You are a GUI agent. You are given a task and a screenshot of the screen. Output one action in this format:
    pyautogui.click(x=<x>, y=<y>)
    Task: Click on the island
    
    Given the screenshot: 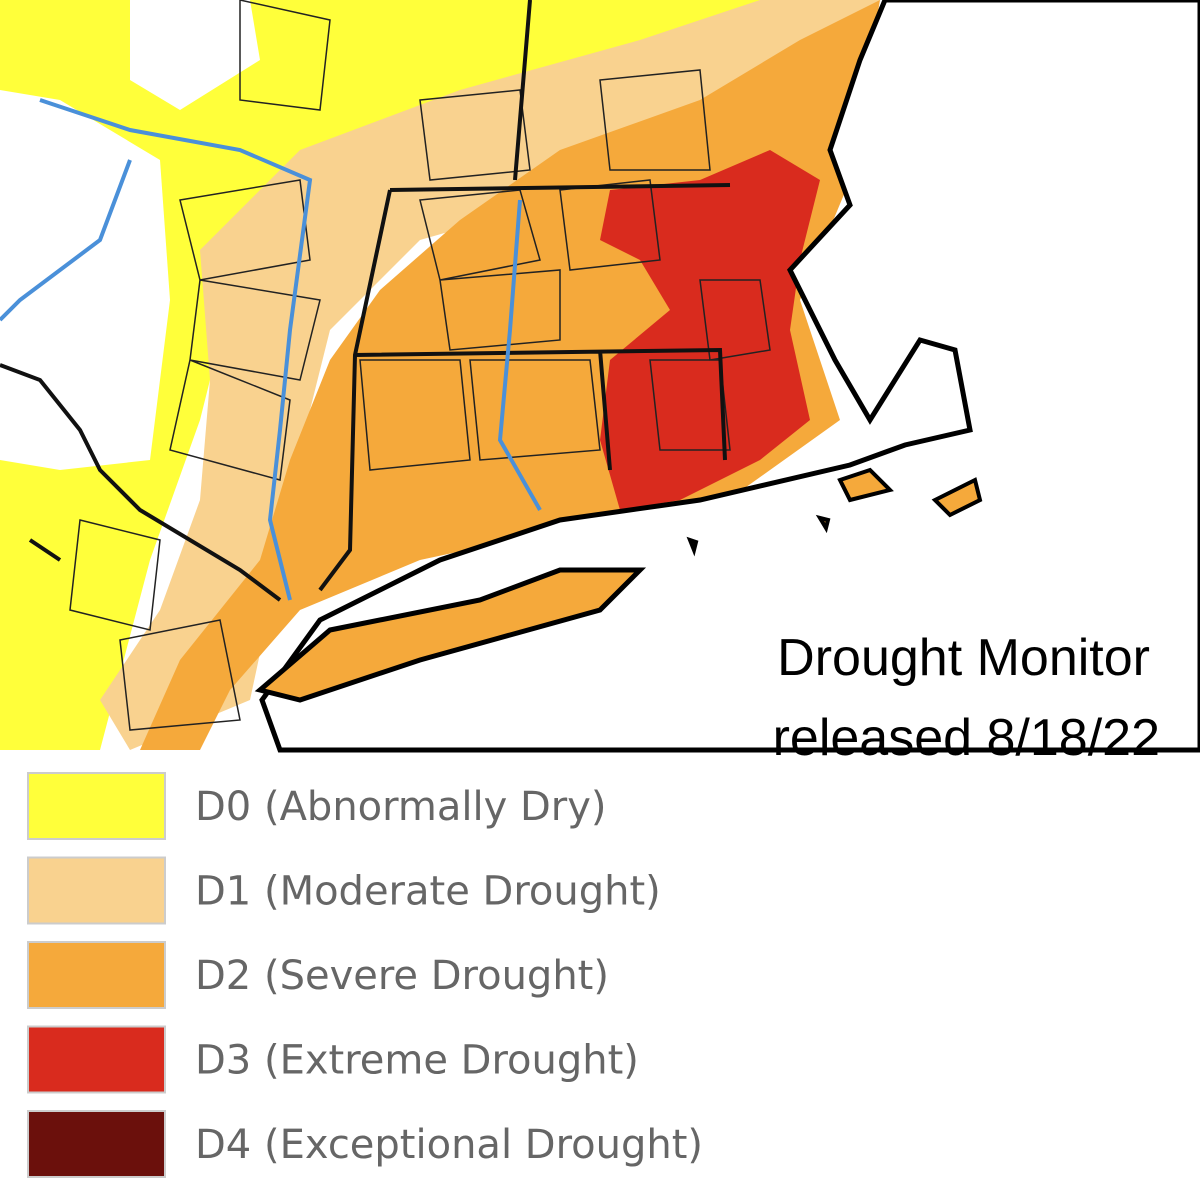 What is the action you would take?
    pyautogui.click(x=834, y=512)
    